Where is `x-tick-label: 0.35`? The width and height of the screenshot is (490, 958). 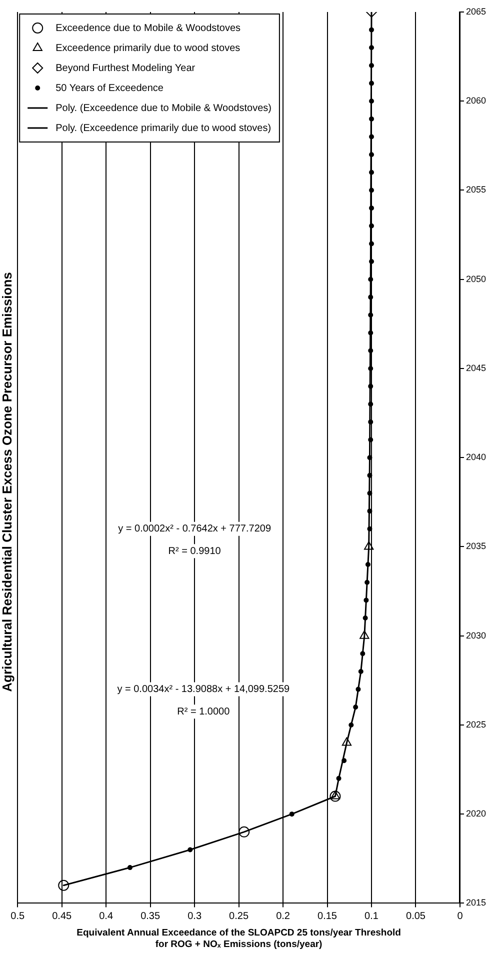
x-tick-label: 0.35 is located at coordinates (150, 916).